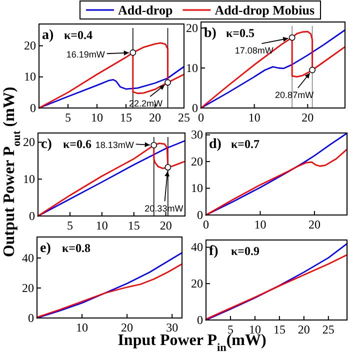 This screenshot has width=348, height=354. What do you see at coordinates (48, 35) in the screenshot?
I see `annotation: a)` at bounding box center [48, 35].